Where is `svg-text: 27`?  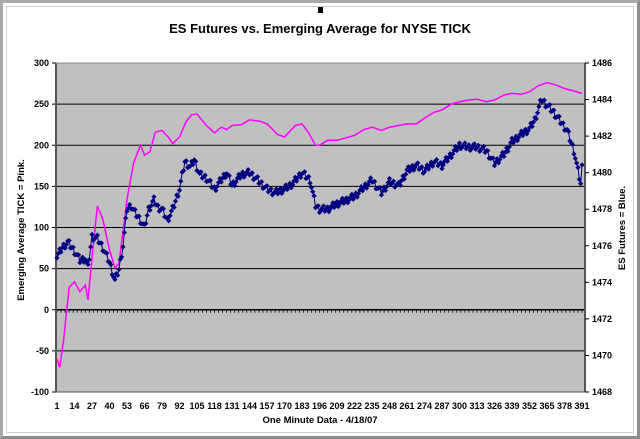 svg-text: 27 is located at coordinates (92, 406).